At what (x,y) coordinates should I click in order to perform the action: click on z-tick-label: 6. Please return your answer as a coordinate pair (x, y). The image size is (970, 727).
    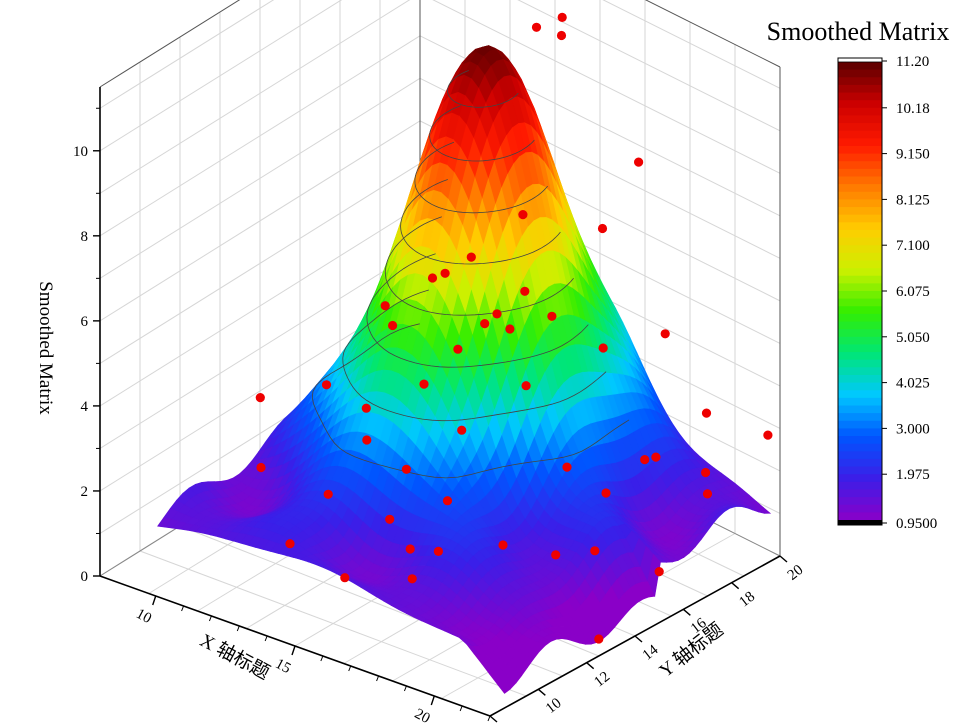
    Looking at the image, I should click on (85, 322).